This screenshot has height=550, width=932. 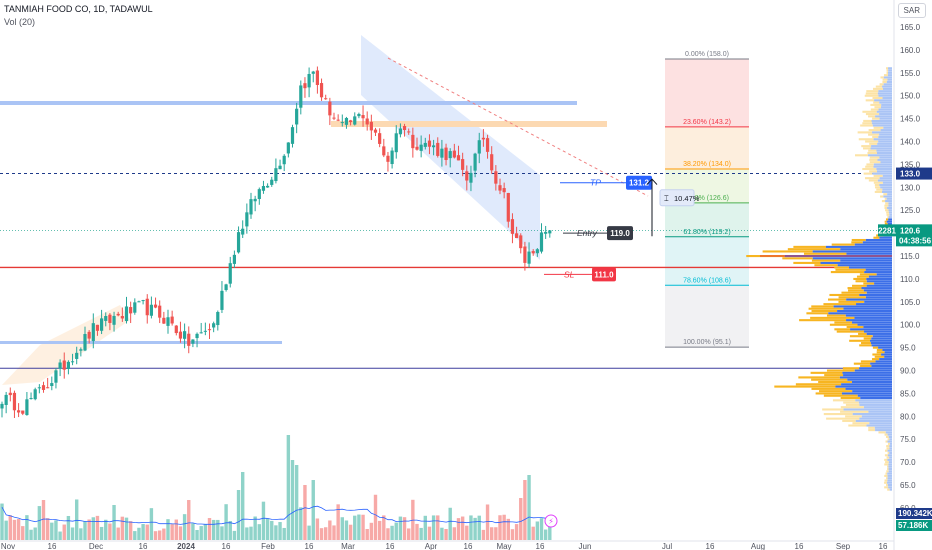 What do you see at coordinates (908, 439) in the screenshot?
I see `price-tick-label: 75.0` at bounding box center [908, 439].